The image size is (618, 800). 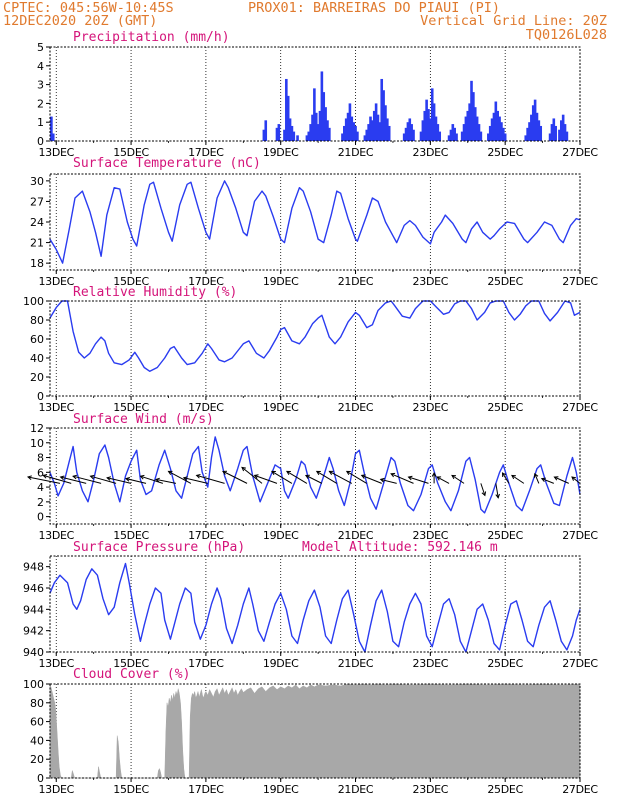 I want to click on temperature-title: Surface Temperature (nC), so click(x=167, y=163).